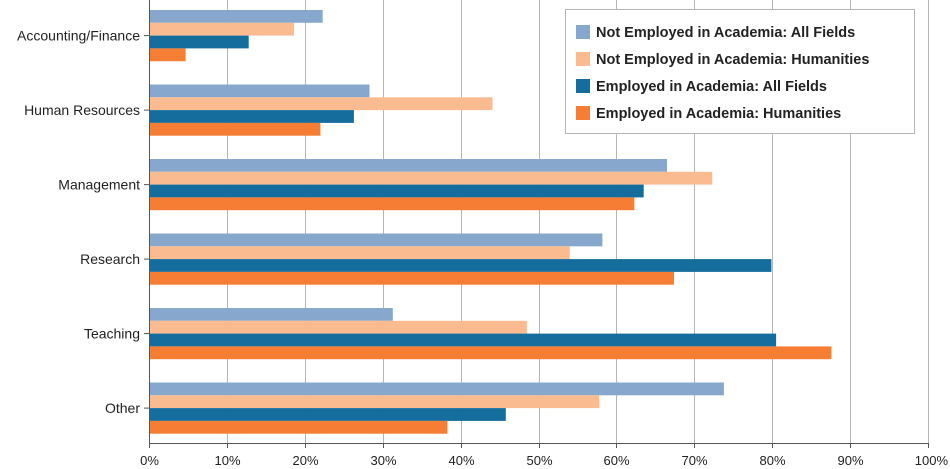  Describe the element at coordinates (122, 408) in the screenshot. I see `category-label: Other` at that location.